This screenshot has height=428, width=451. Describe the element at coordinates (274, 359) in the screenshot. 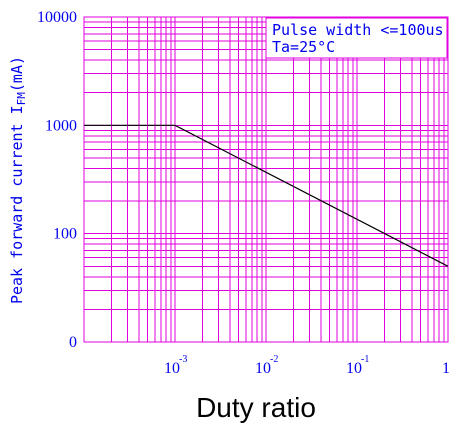

I see `x-tick-exponent: -2` at that location.